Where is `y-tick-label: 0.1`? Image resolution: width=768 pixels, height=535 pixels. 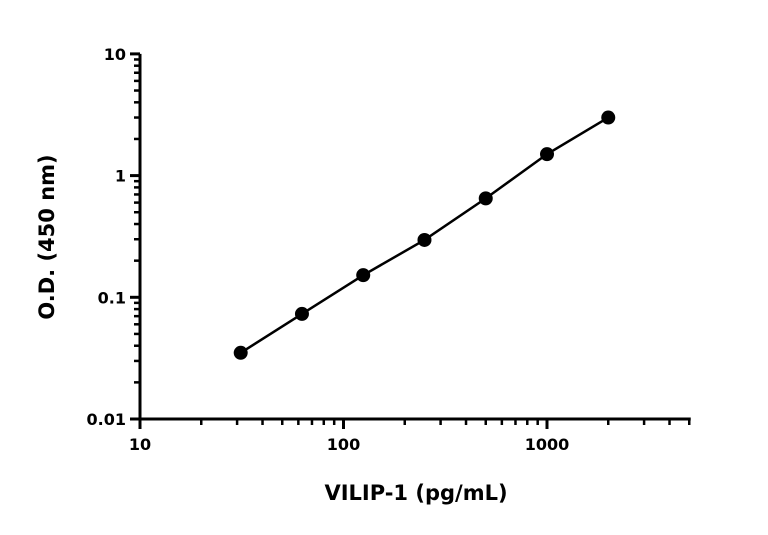
y-tick-label: 0.1 is located at coordinates (112, 297).